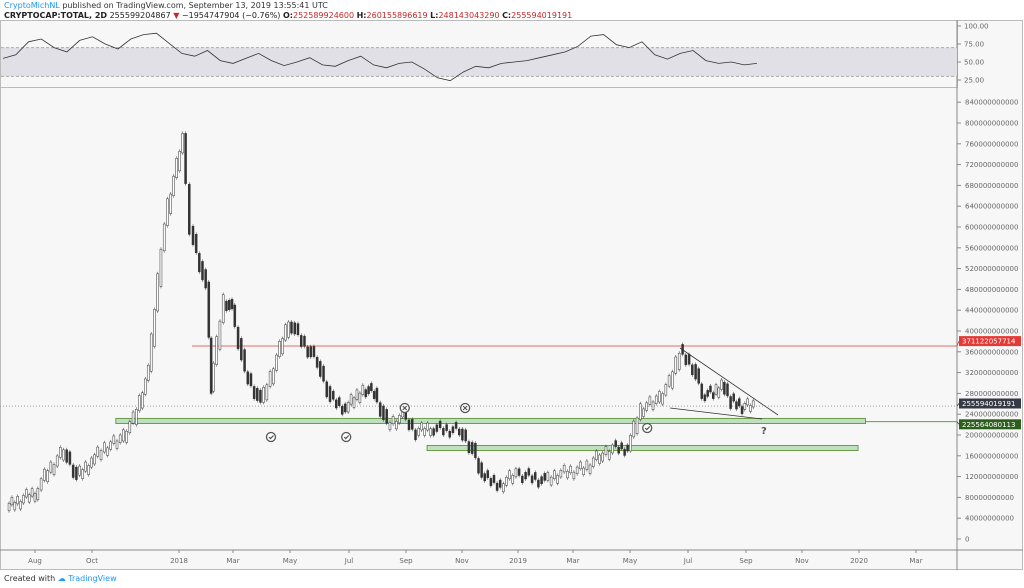  Describe the element at coordinates (647, 428) in the screenshot. I see `check-mark` at that location.